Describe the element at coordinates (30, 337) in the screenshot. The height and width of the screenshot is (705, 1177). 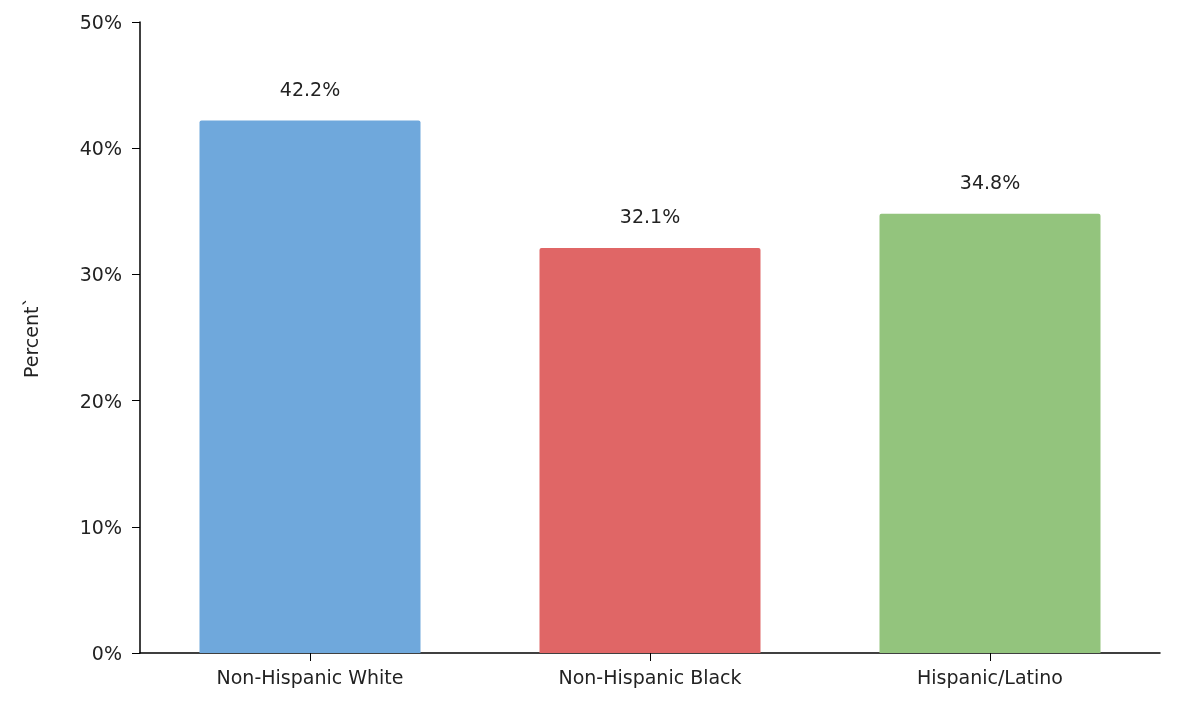
I see `y-axis-title: Percent`` at that location.